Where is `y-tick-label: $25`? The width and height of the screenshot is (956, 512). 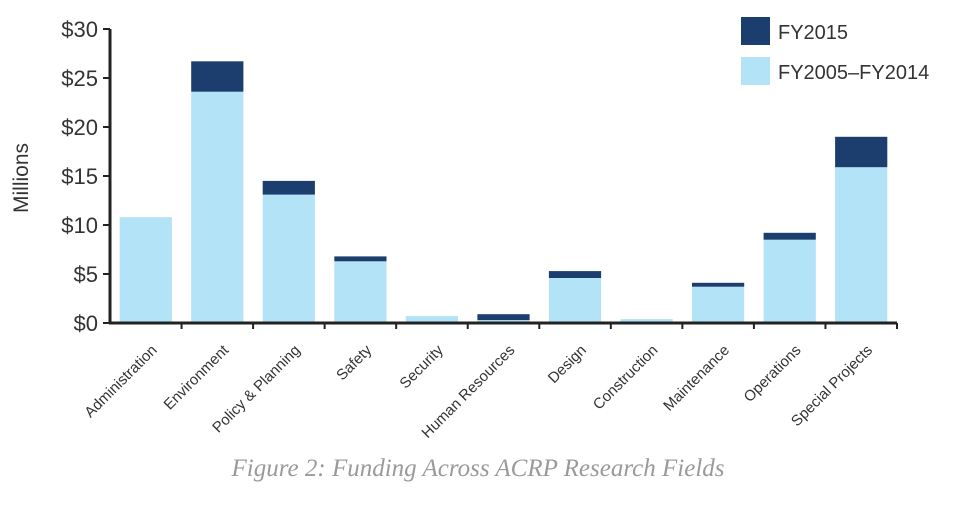
y-tick-label: $25 is located at coordinates (79, 78).